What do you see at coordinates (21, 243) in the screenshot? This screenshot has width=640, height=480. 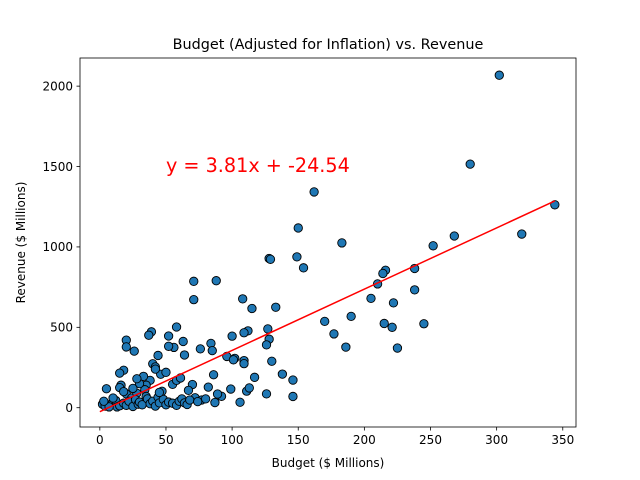 I see `y-axis-label: Revenue ($ Millions)` at bounding box center [21, 243].